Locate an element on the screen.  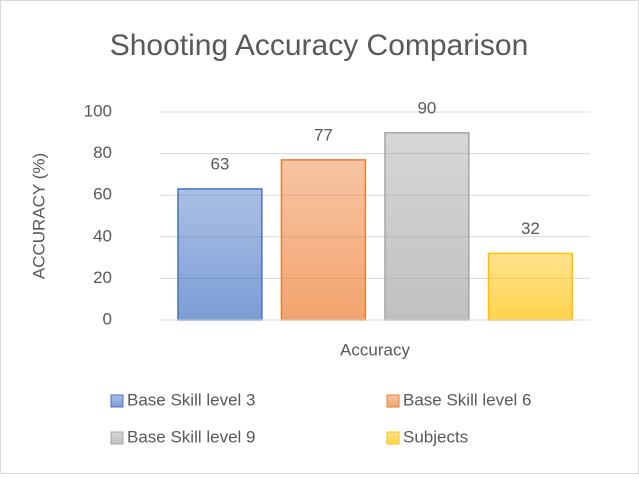
y-tick-label: 100 is located at coordinates (98, 110).